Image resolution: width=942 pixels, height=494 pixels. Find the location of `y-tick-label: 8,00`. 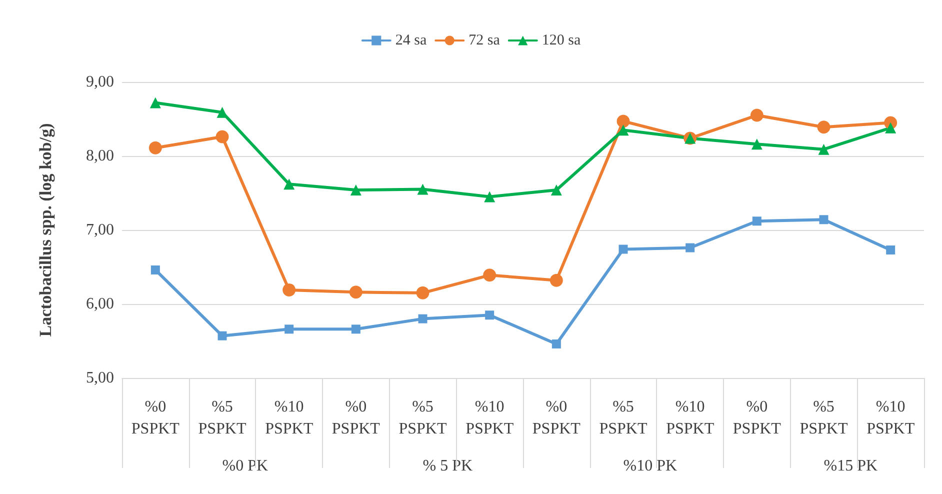

y-tick-label: 8,00 is located at coordinates (100, 156).